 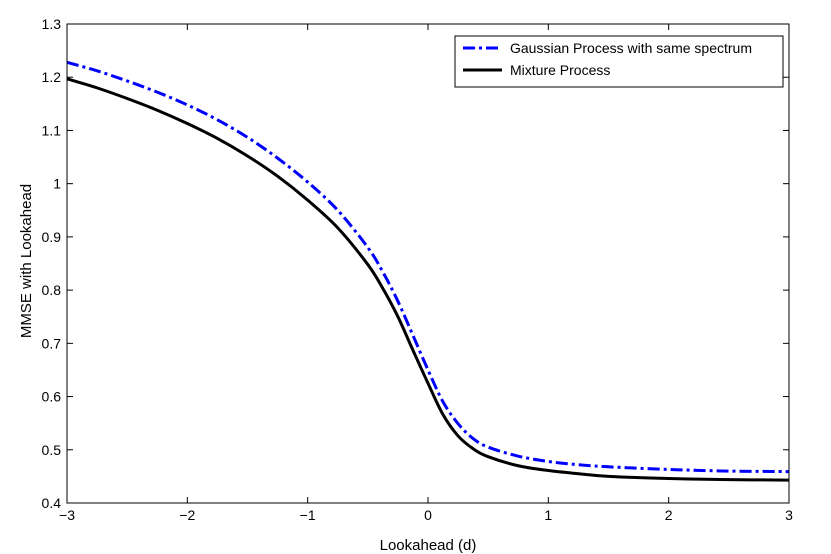 What do you see at coordinates (631, 48) in the screenshot?
I see `legend-label-gaussian: Gaussian Process with same spectrum` at bounding box center [631, 48].